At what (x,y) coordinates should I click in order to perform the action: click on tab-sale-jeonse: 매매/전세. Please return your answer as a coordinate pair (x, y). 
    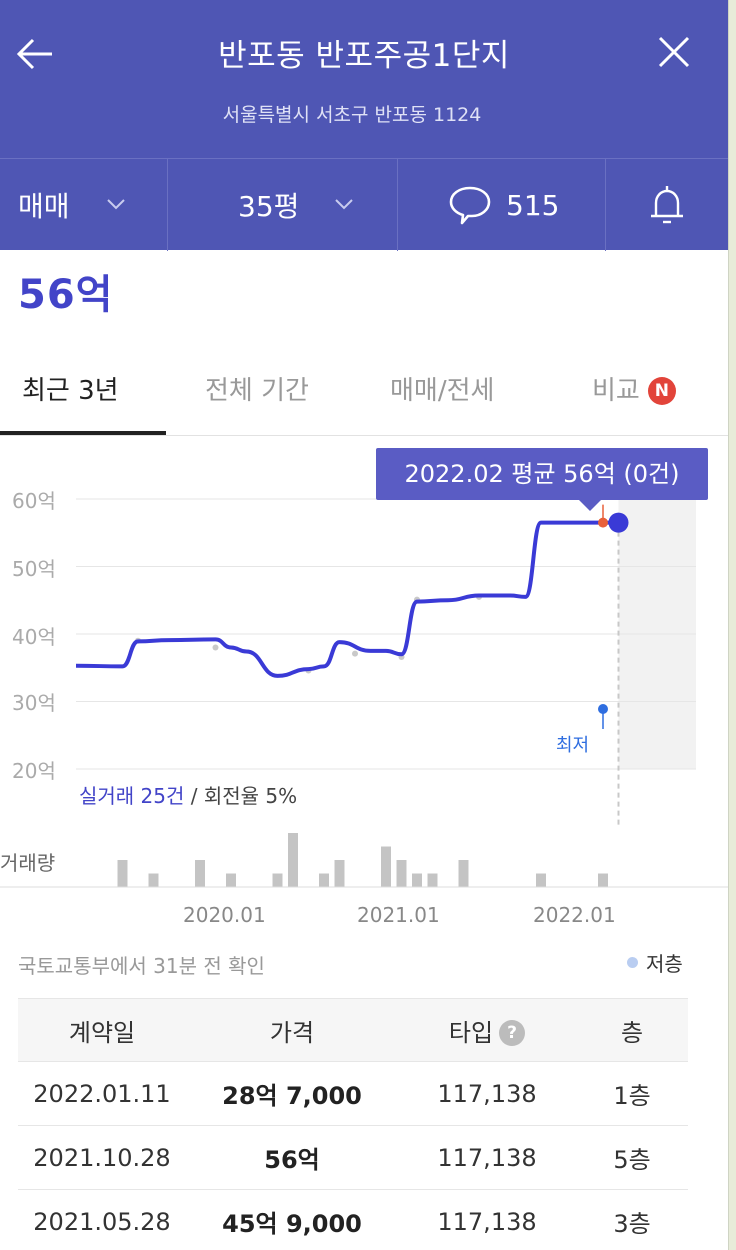
    Looking at the image, I should click on (442, 391).